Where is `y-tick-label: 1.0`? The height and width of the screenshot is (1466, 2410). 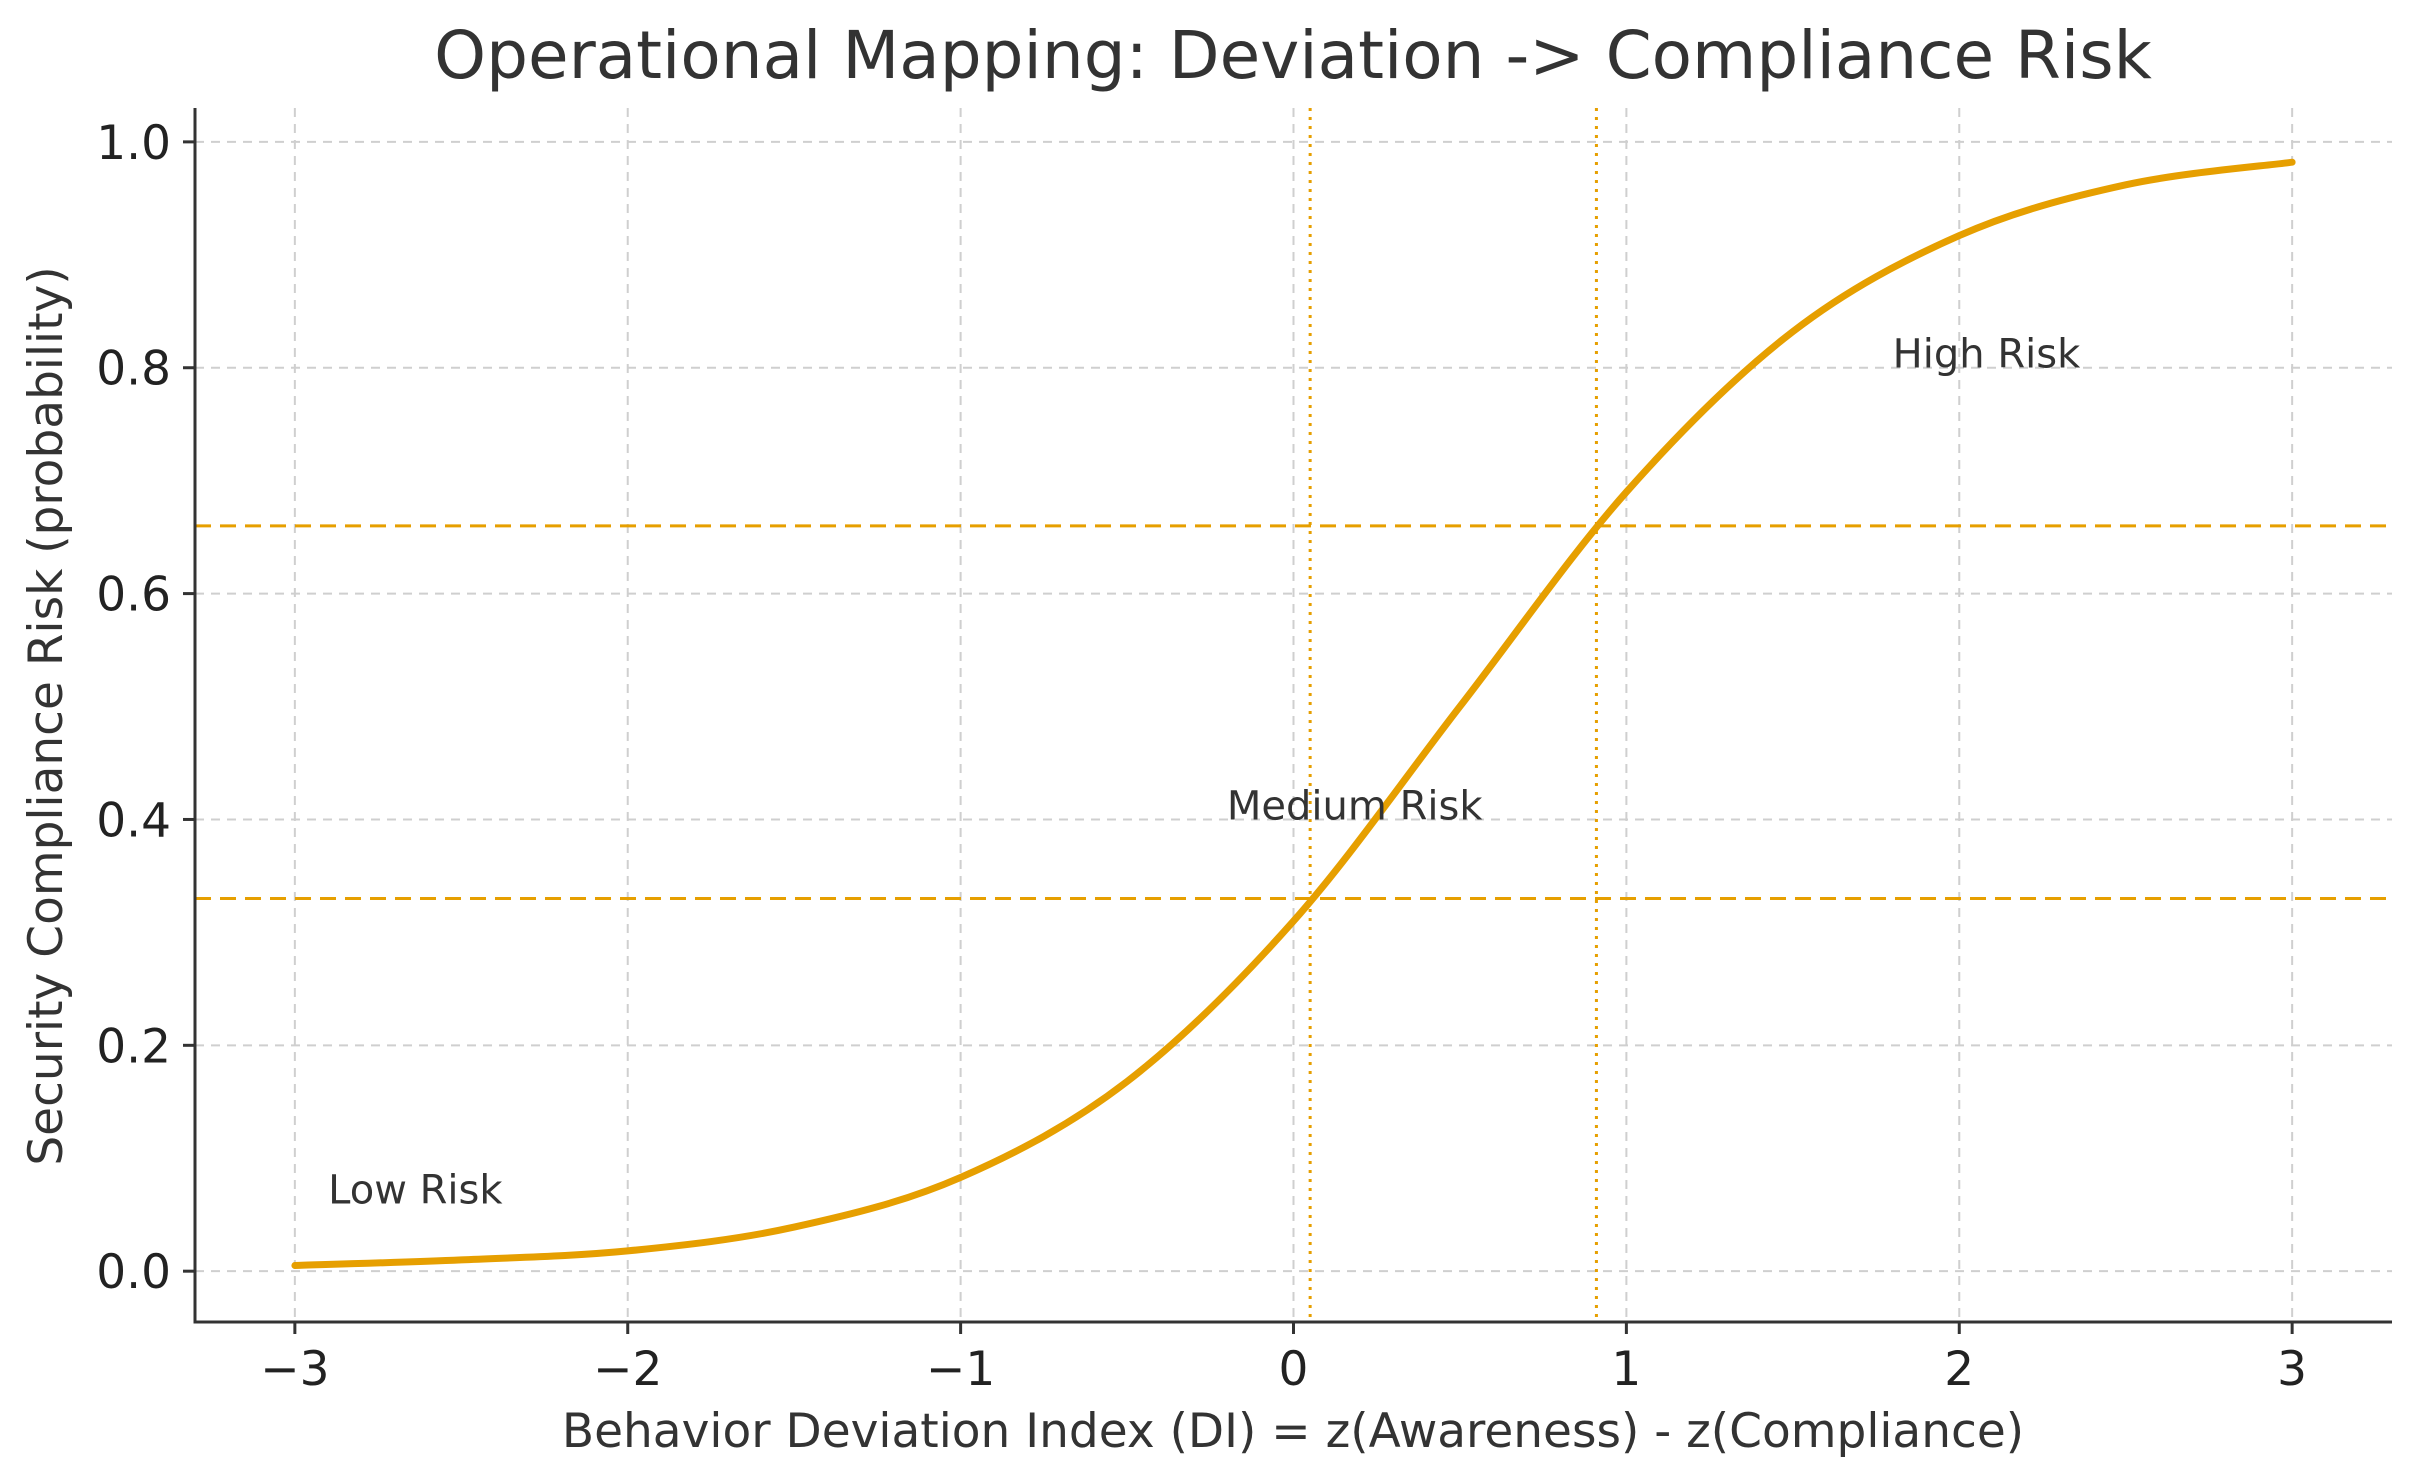
y-tick-label: 1.0 is located at coordinates (133, 143).